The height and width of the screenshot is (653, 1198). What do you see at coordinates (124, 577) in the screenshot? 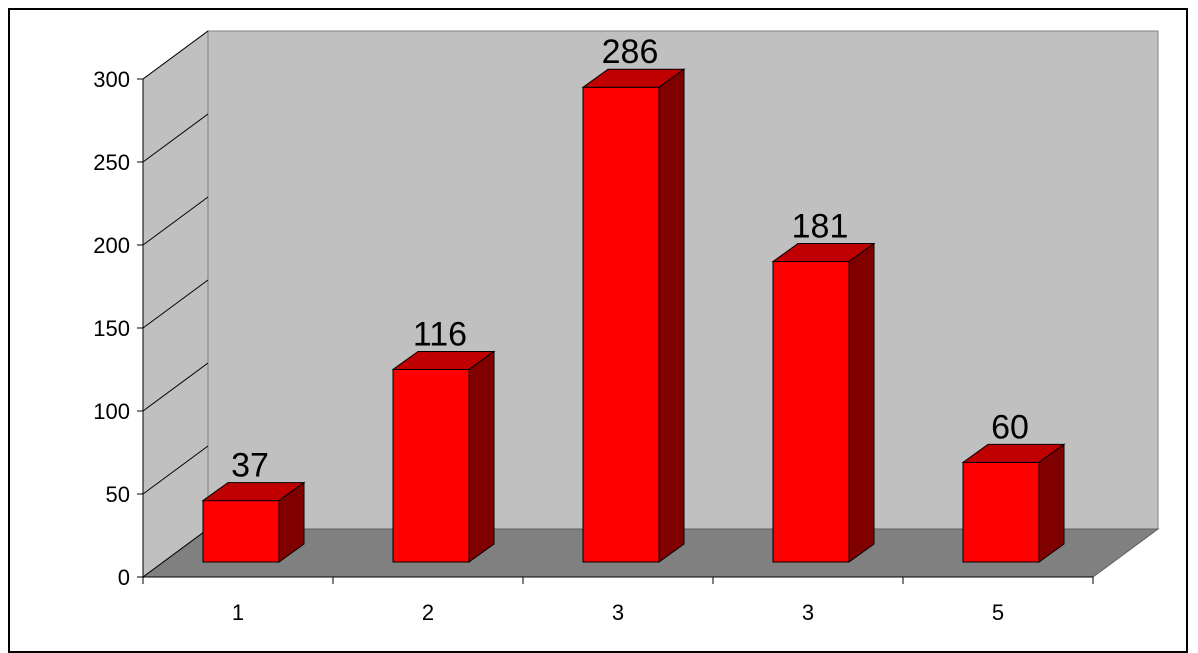
I see `y-tick-label: 0` at bounding box center [124, 577].